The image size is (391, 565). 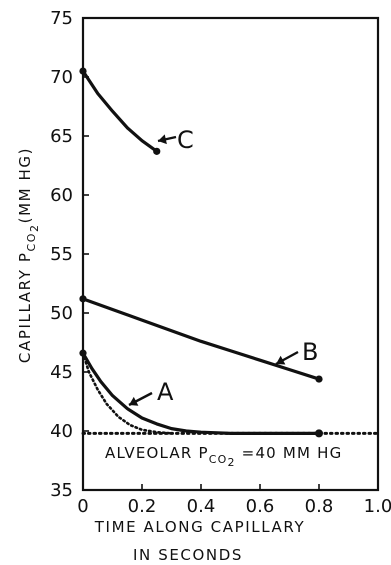 I want to click on y-tick-label: 50, so click(x=61, y=313).